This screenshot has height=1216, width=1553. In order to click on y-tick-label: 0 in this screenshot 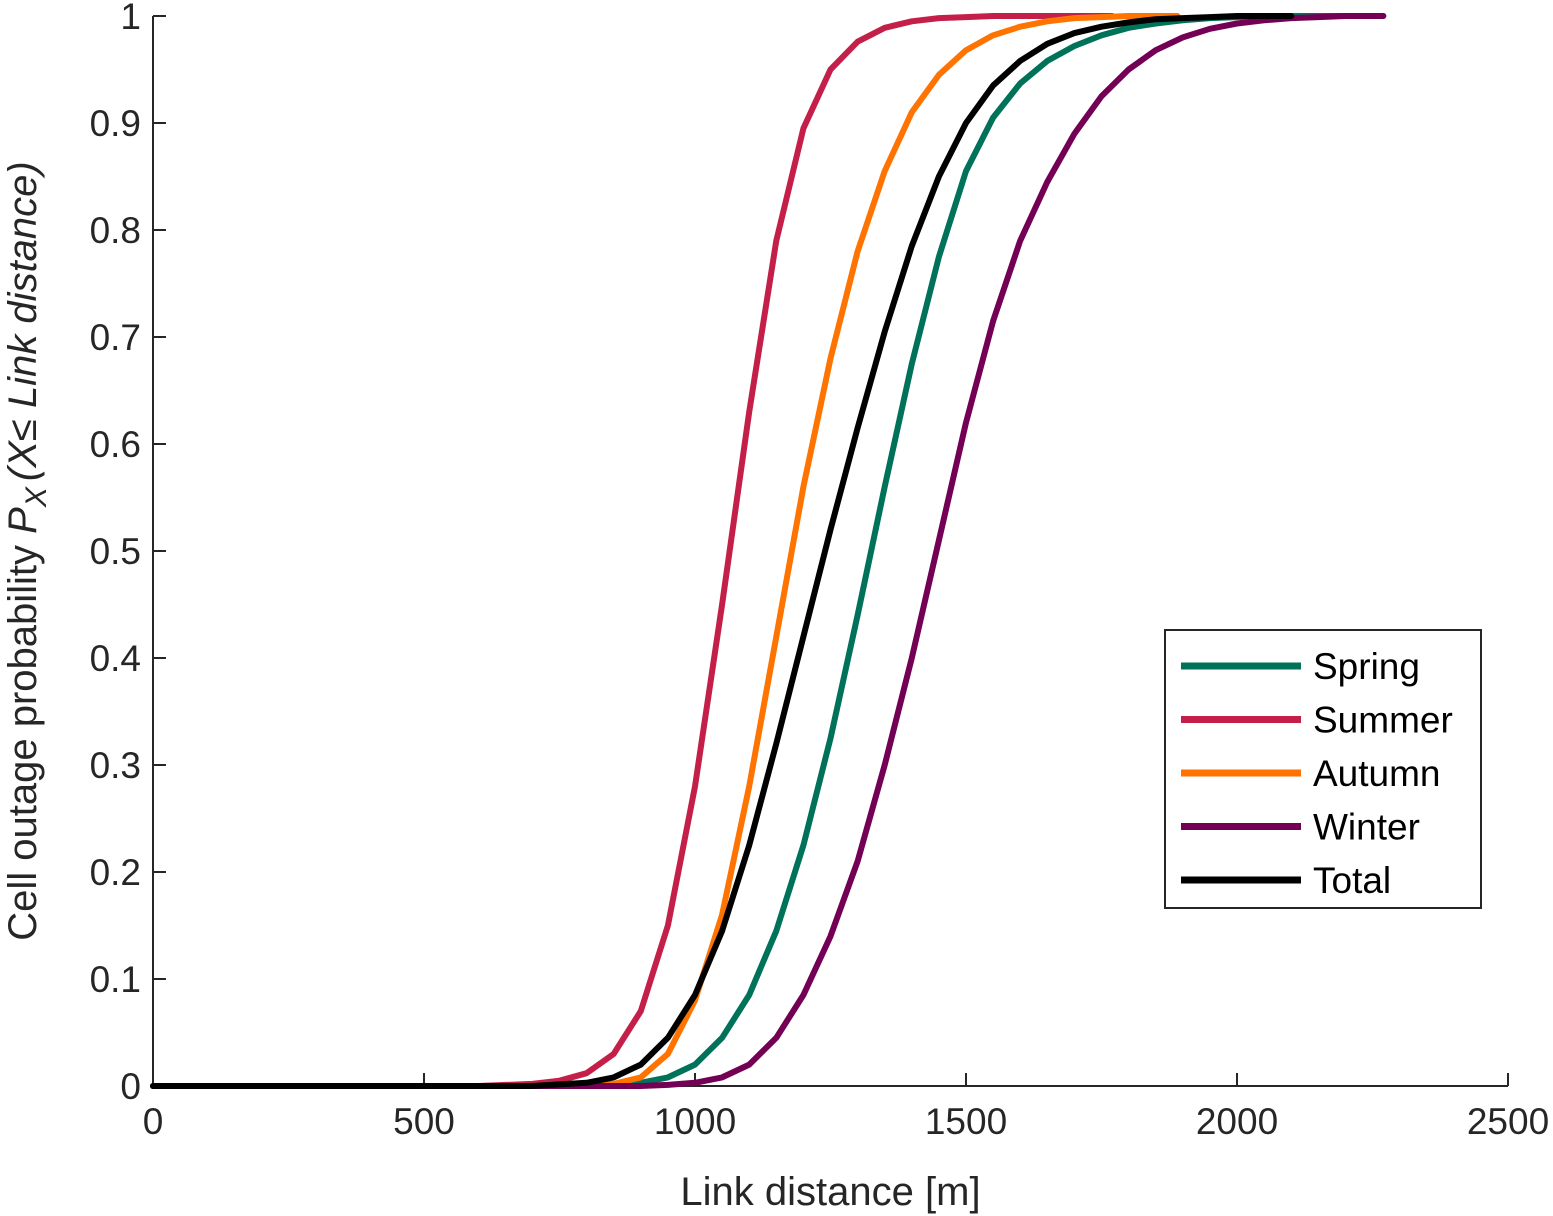, I will do `click(130, 1086)`.